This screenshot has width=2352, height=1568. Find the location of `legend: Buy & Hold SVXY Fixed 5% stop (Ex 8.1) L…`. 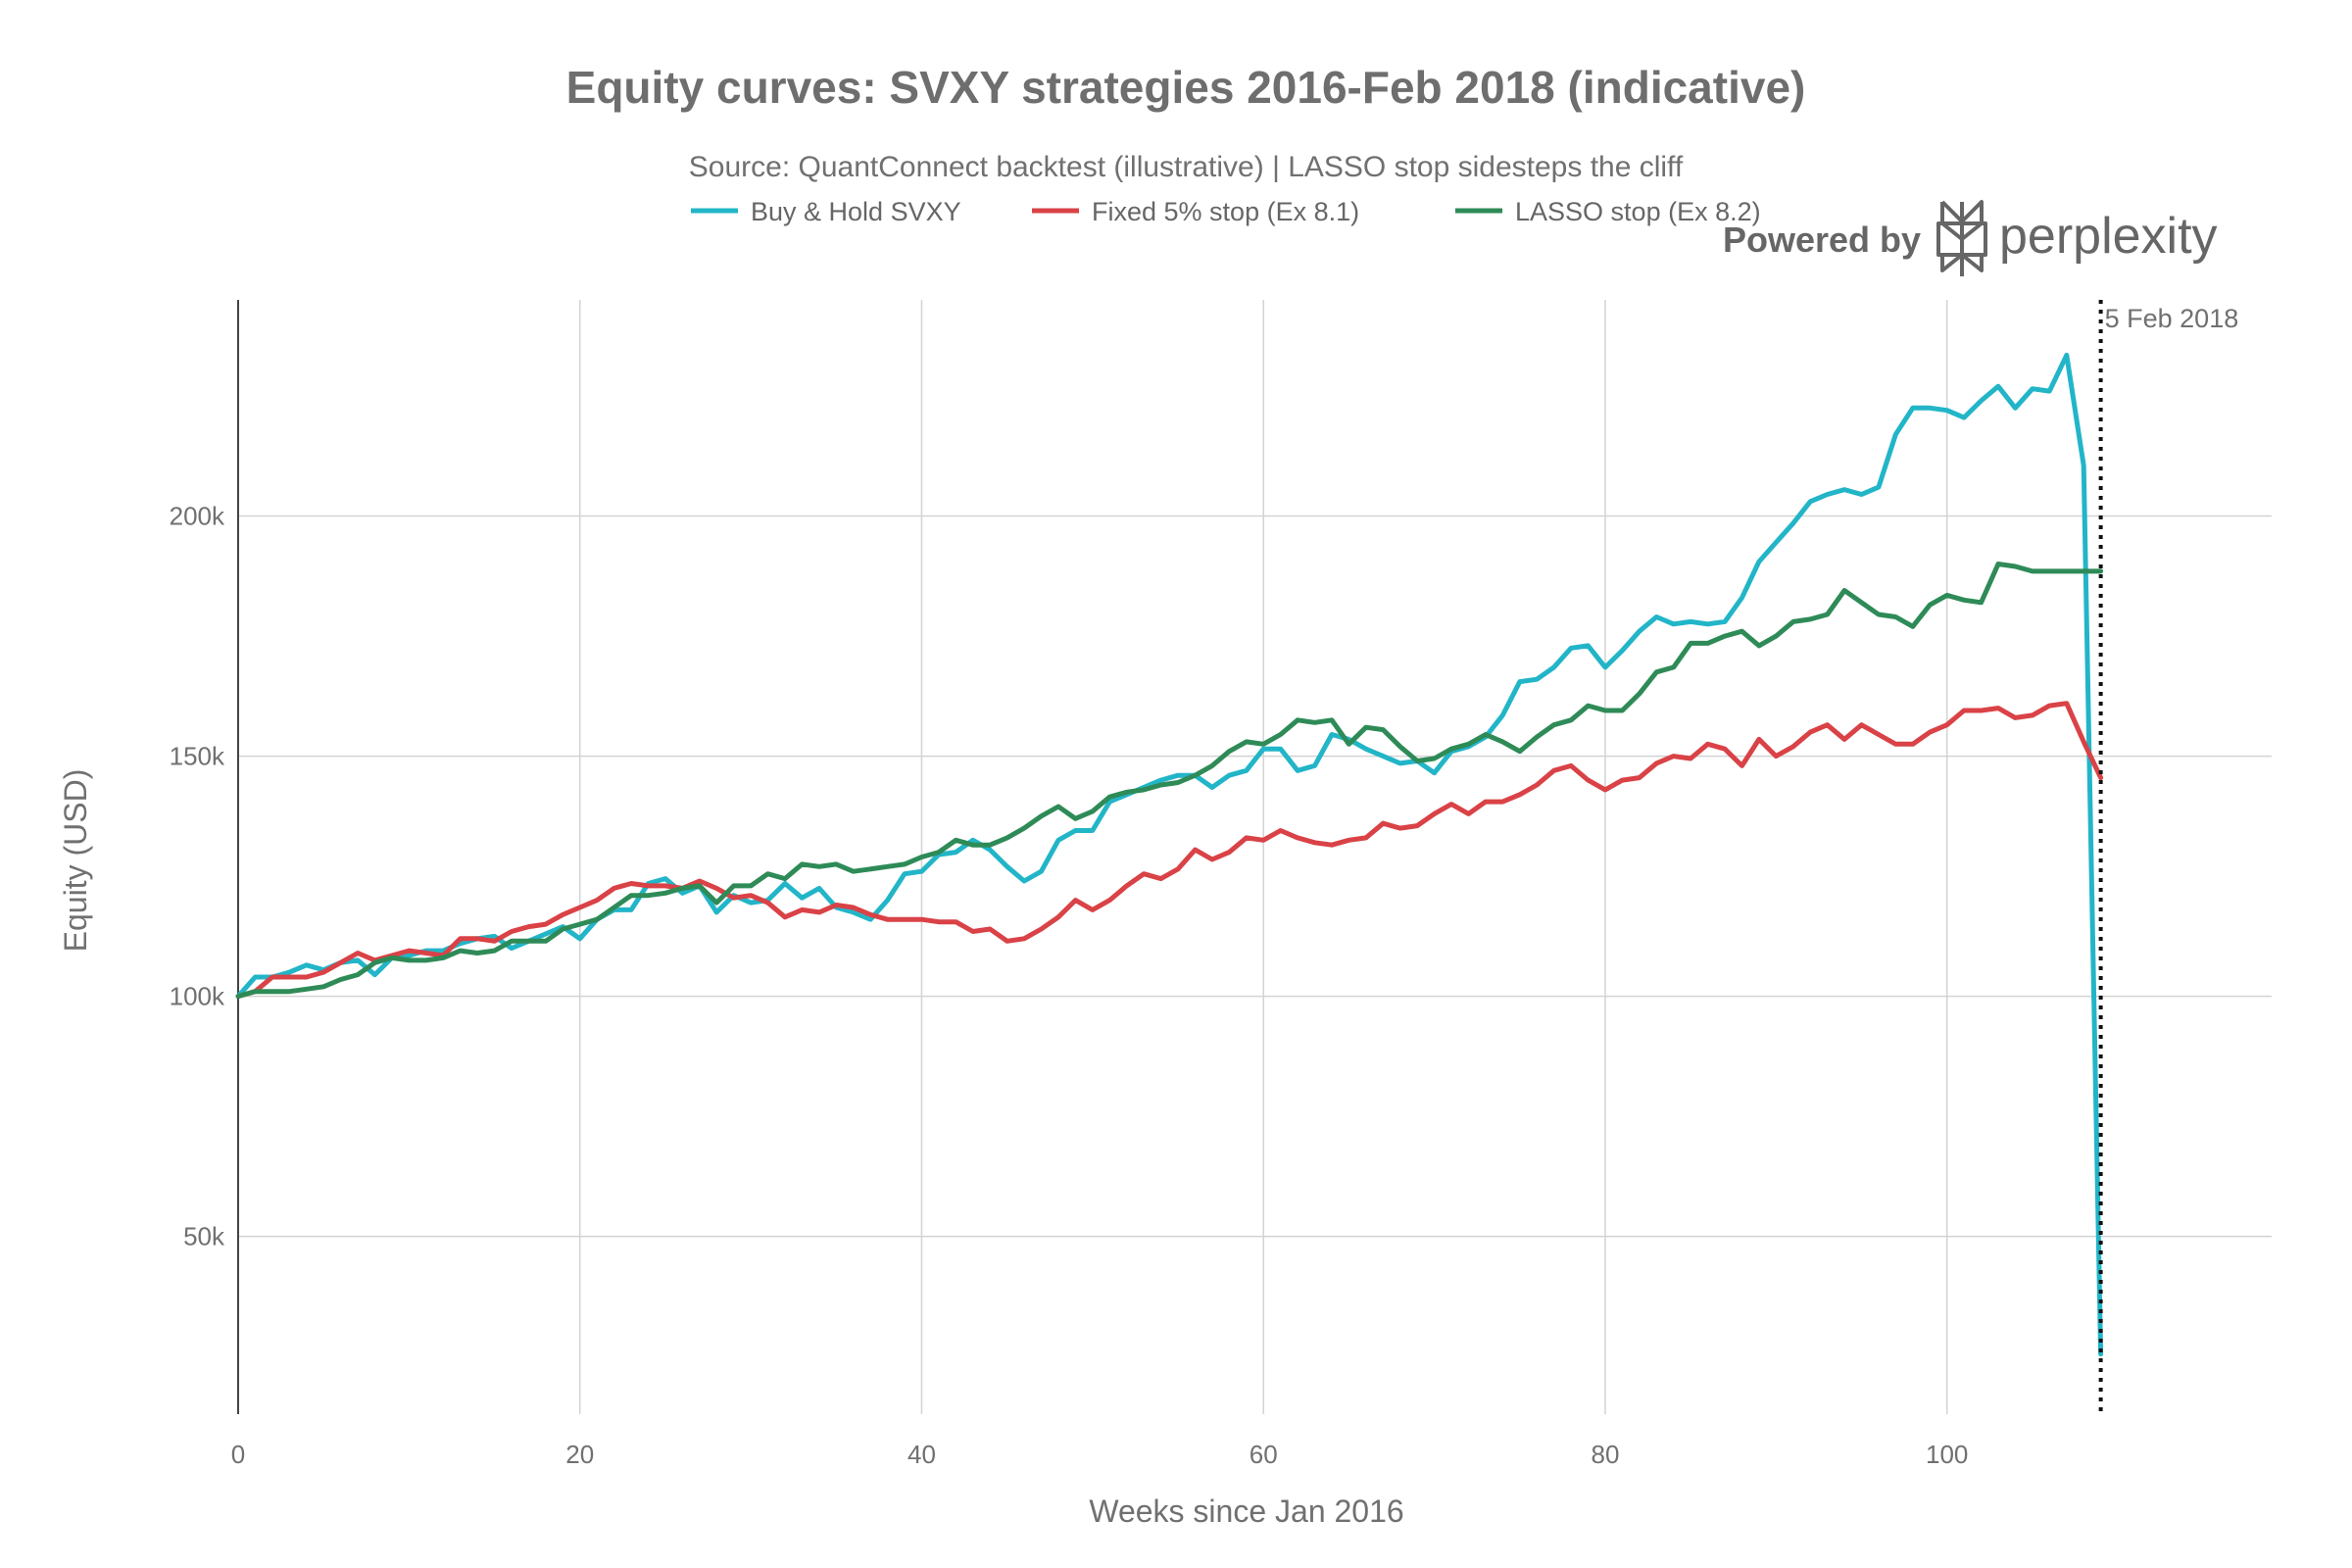

legend: Buy & Hold SVXY Fixed 5% stop (Ex 8.1) L… is located at coordinates (1226, 211).